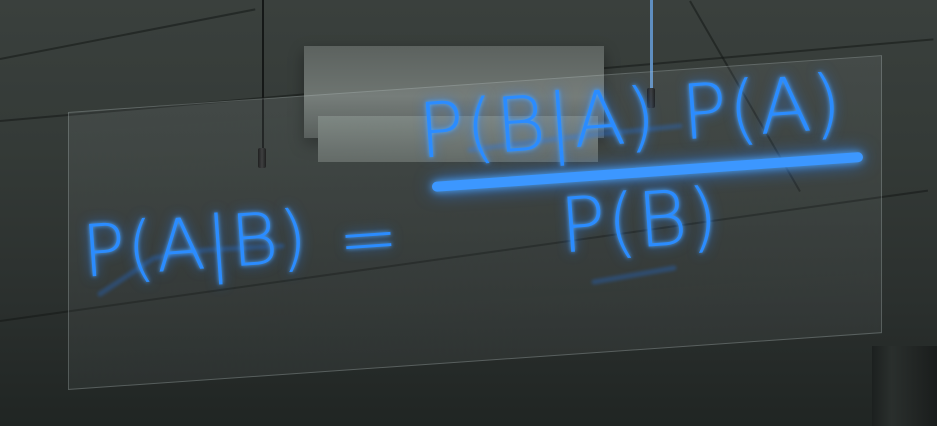 This screenshot has height=426, width=937. Describe the element at coordinates (263, 74) in the screenshot. I see `hanging-cable-left` at that location.